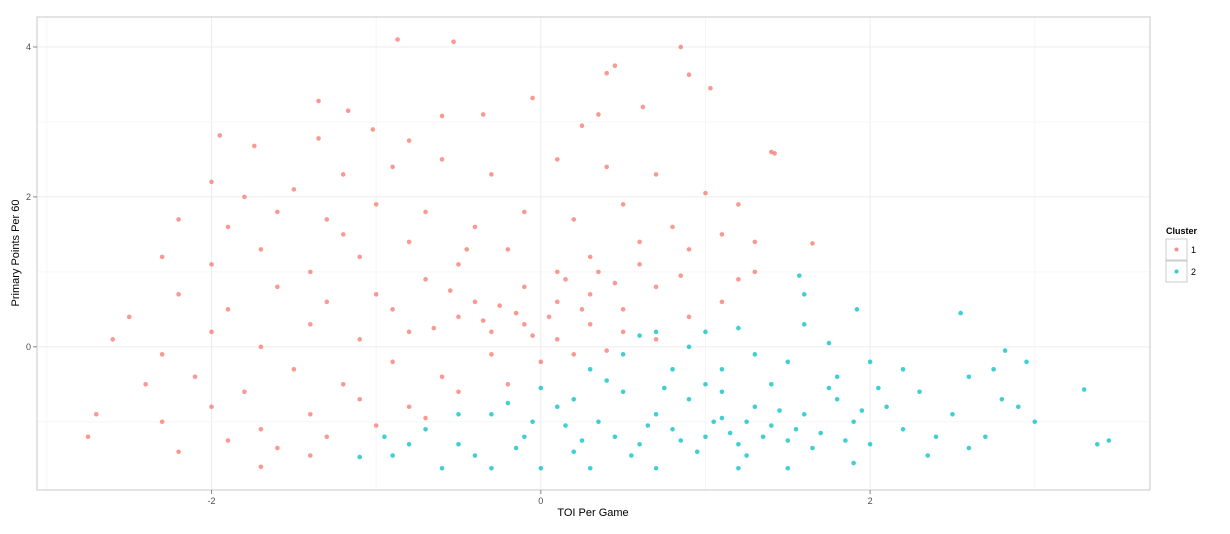 This screenshot has height=534, width=1230. I want to click on x-tick-label: 0, so click(540, 501).